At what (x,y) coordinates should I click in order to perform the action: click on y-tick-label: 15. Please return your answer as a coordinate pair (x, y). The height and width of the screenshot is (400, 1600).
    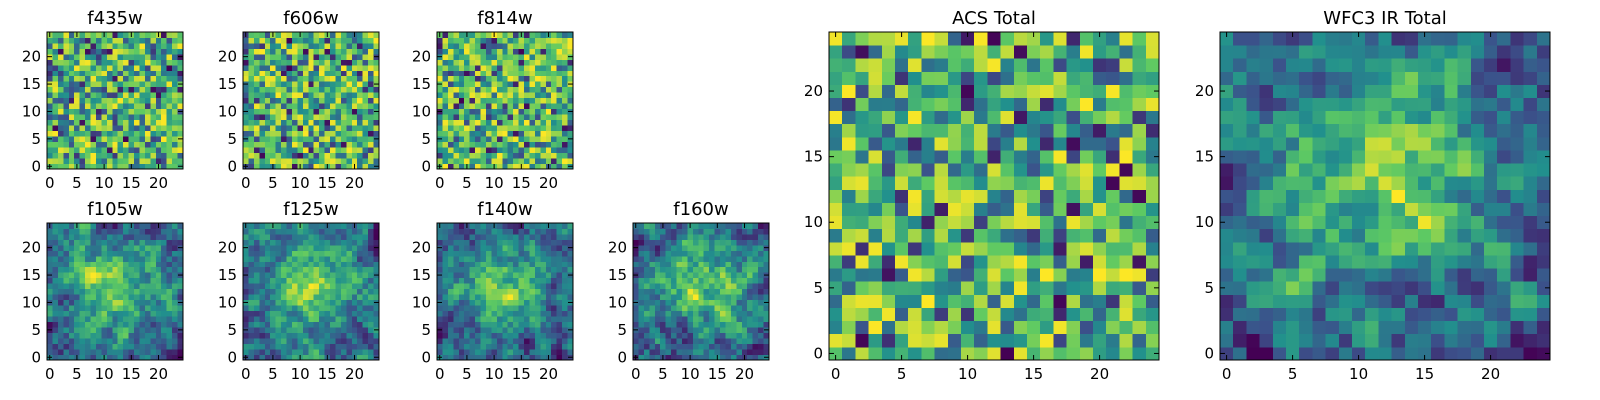
    Looking at the image, I should click on (617, 275).